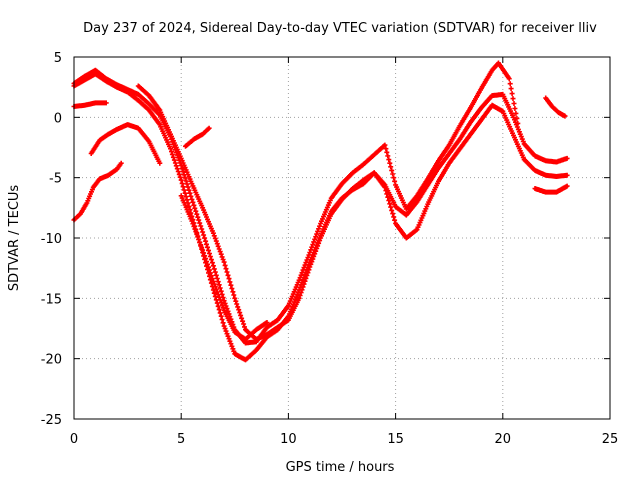  I want to click on x-tick-label: 20, so click(503, 439).